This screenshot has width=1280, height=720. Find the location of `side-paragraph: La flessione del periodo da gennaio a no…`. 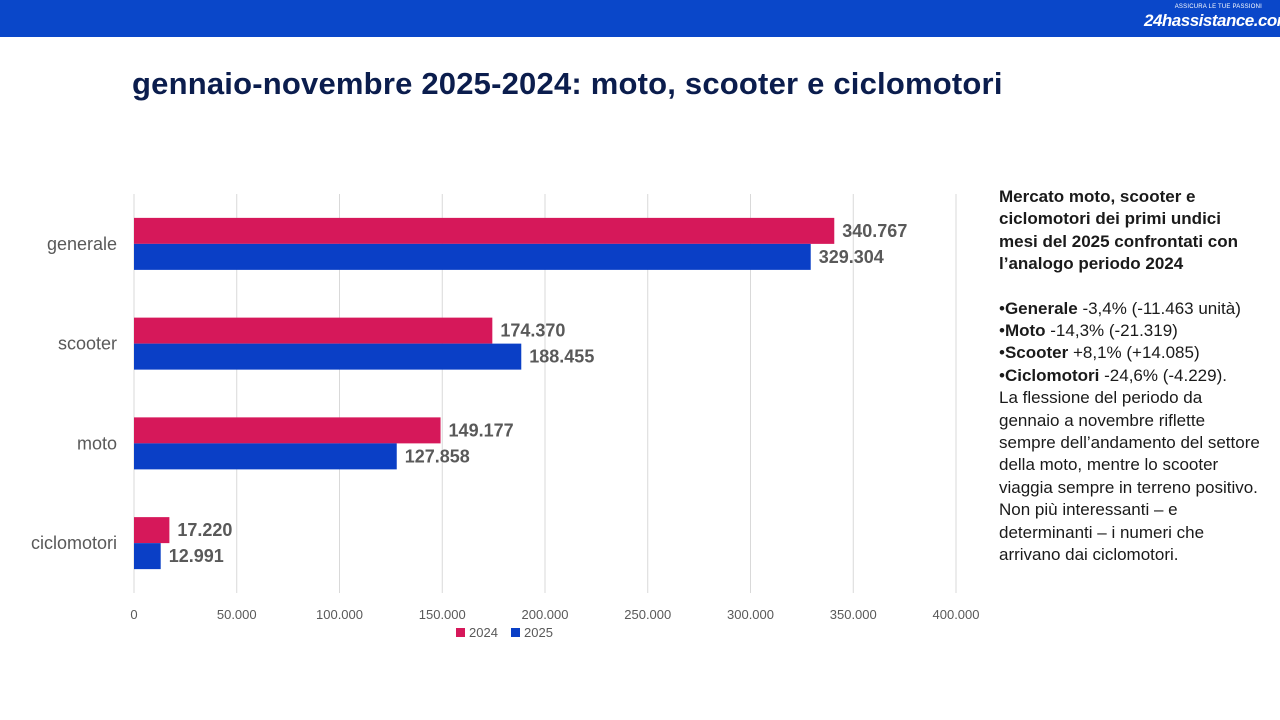

side-paragraph: La flessione del periodo da gennaio a no… is located at coordinates (1129, 476).